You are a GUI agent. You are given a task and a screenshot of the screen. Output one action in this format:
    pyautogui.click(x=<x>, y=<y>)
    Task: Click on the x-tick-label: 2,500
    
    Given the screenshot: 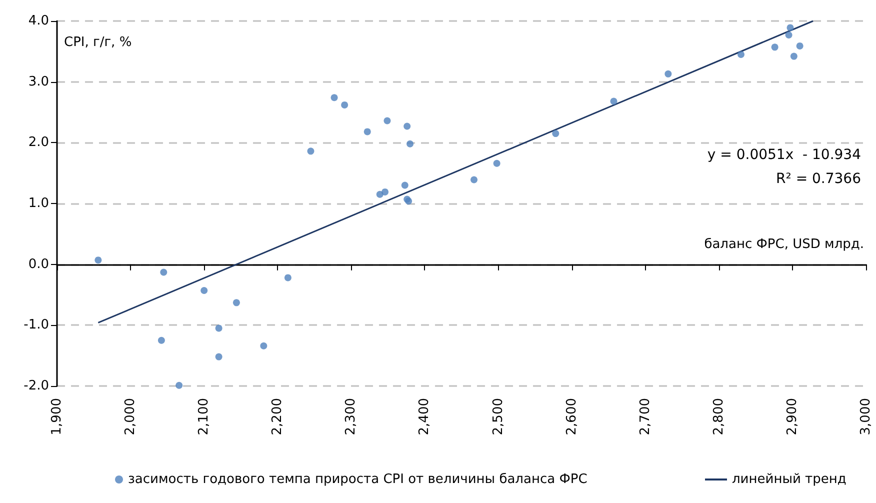 What is the action you would take?
    pyautogui.click(x=498, y=417)
    